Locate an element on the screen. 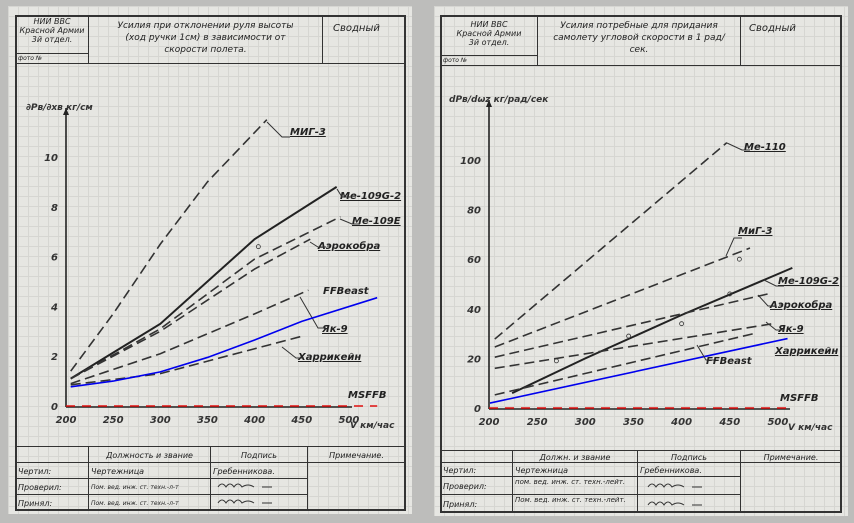 The height and width of the screenshot is (523, 854). series-label: Ме-110 is located at coordinates (765, 147).